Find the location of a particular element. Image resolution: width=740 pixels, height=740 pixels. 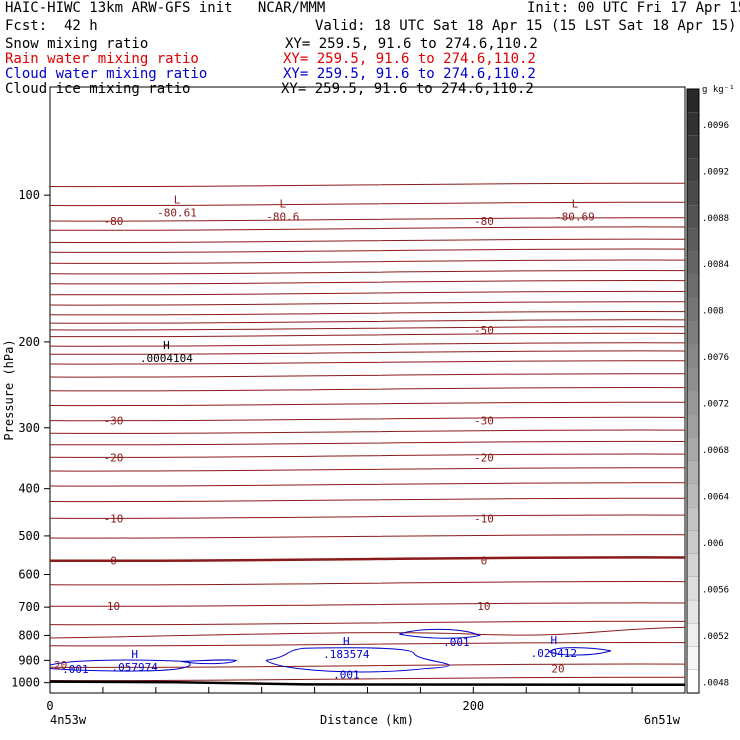

isotherm-label: -20 is located at coordinates (114, 457).